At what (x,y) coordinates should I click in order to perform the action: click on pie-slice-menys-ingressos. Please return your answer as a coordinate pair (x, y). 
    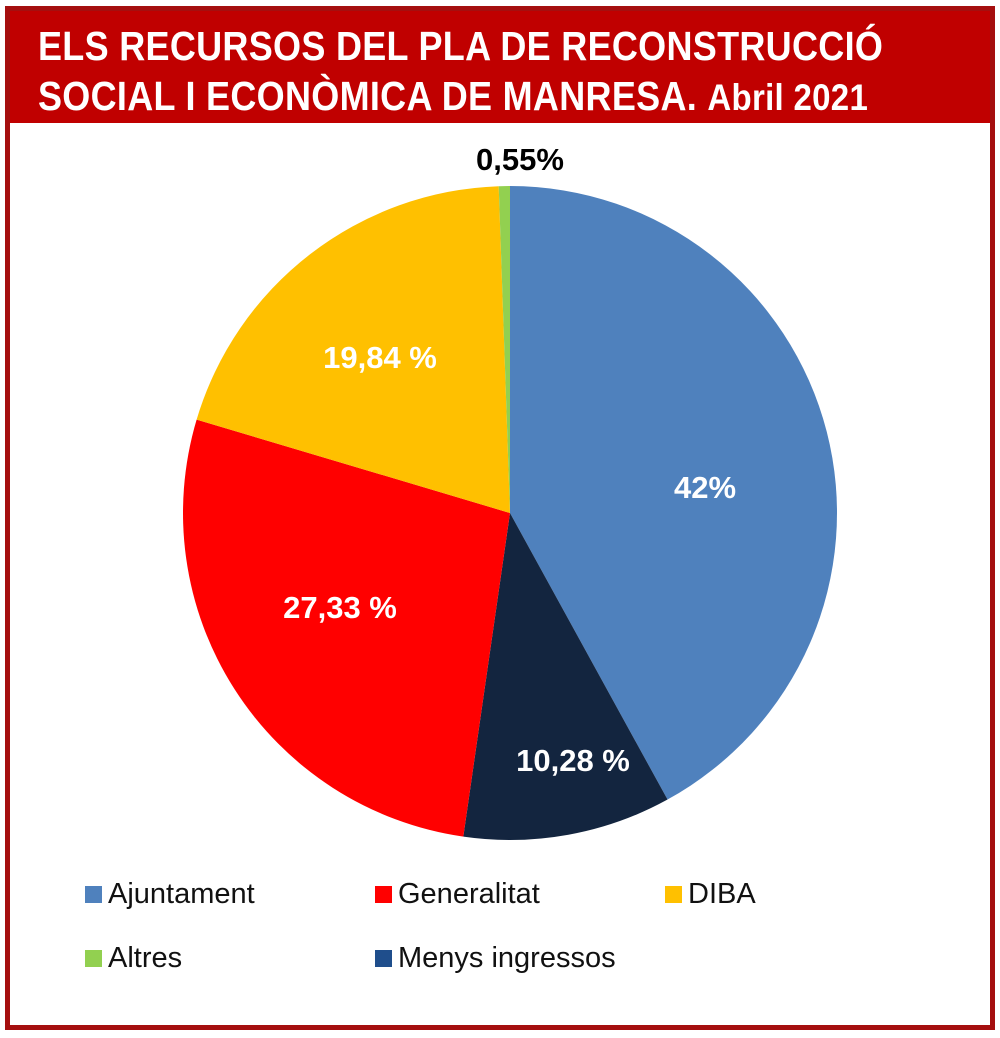
    Looking at the image, I should click on (565, 677).